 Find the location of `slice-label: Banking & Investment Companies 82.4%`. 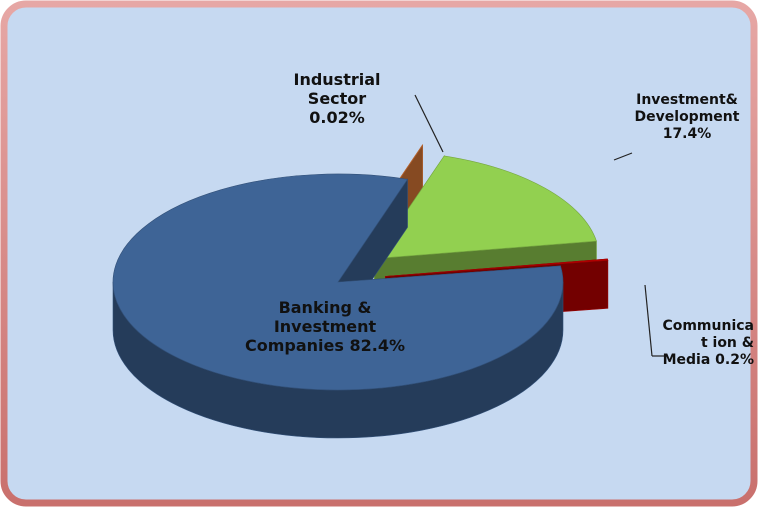

slice-label: Banking & Investment Companies 82.4% is located at coordinates (325, 327).